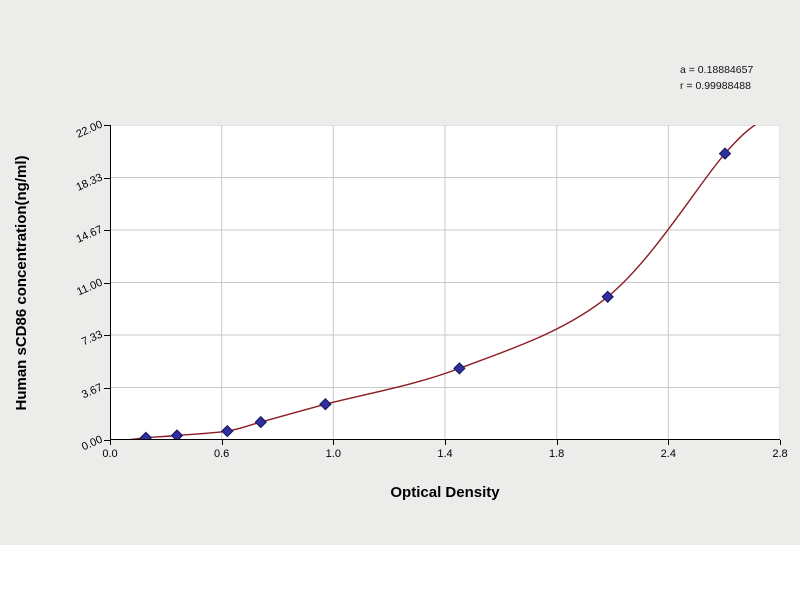 The height and width of the screenshot is (600, 800). I want to click on x-tick-label: 1.8, so click(557, 454).